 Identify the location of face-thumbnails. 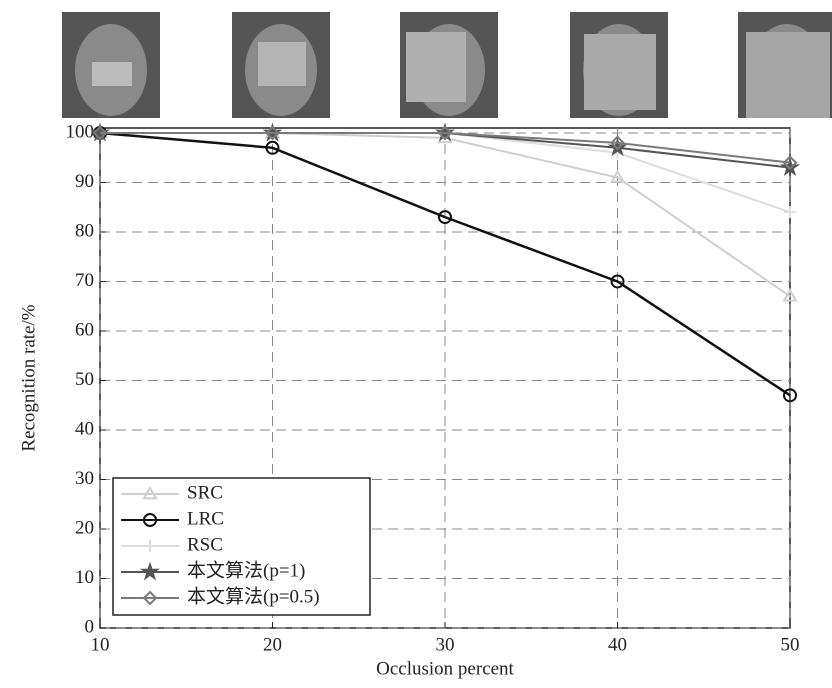
(447, 65).